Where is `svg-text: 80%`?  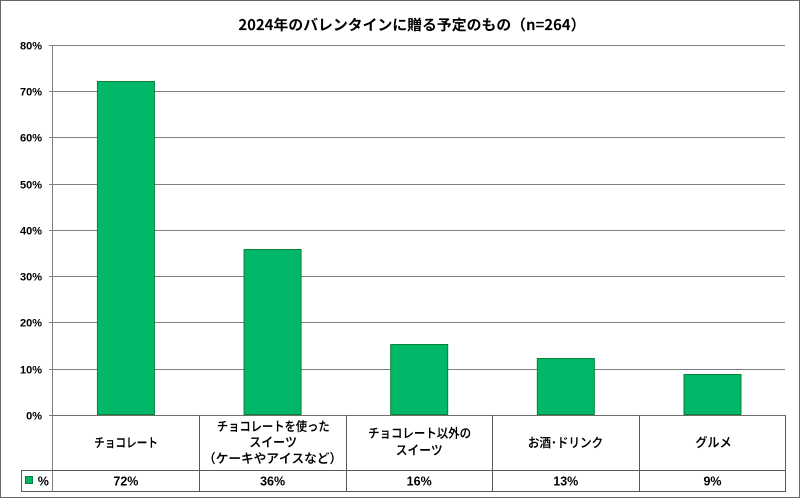
svg-text: 80% is located at coordinates (31, 46).